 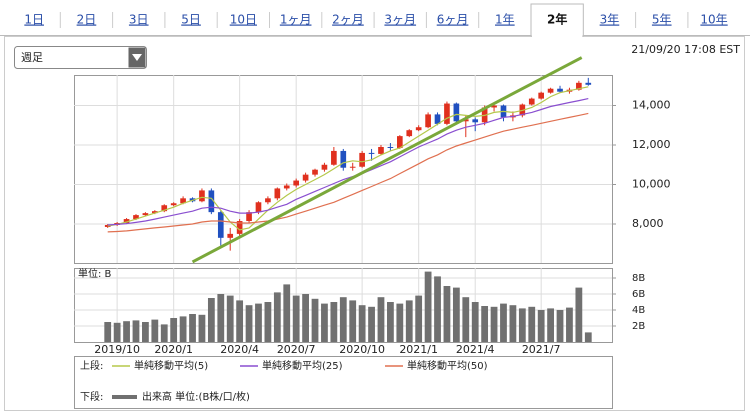 I want to click on tab: 1年, so click(x=505, y=20).